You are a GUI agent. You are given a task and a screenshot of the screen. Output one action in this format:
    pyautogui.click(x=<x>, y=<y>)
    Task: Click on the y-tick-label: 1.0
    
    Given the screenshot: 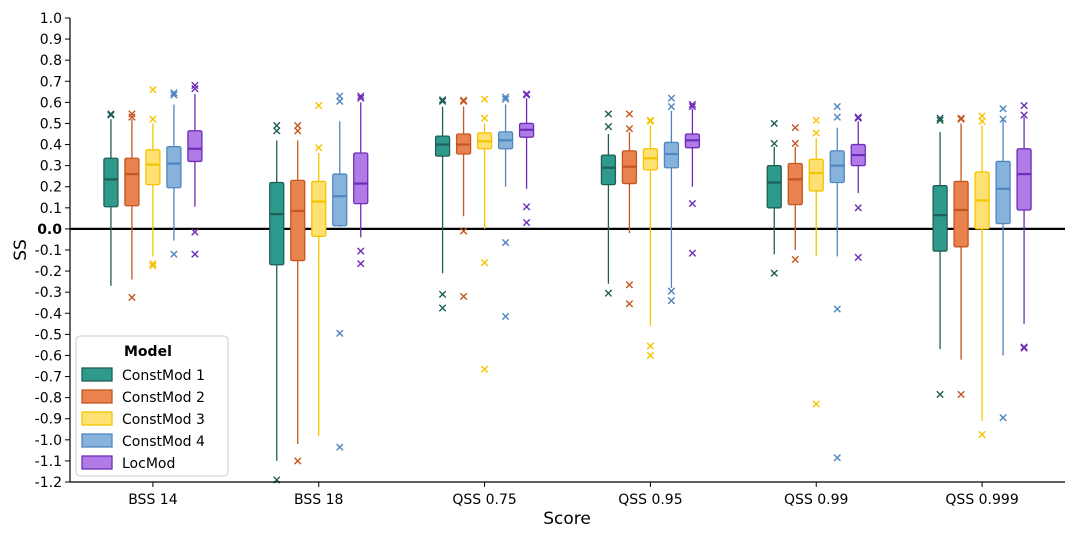 What is the action you would take?
    pyautogui.click(x=51, y=19)
    